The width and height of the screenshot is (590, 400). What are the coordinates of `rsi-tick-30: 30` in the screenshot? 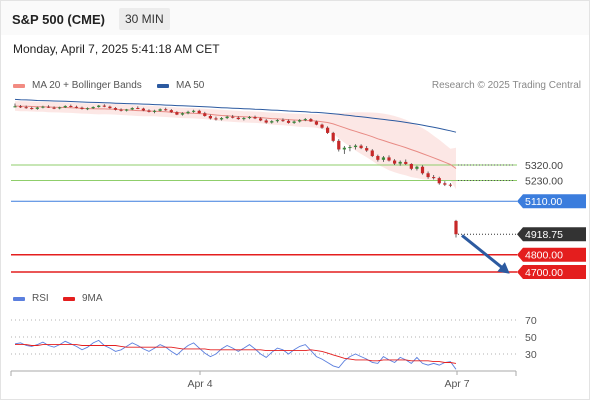 It's located at (531, 355).